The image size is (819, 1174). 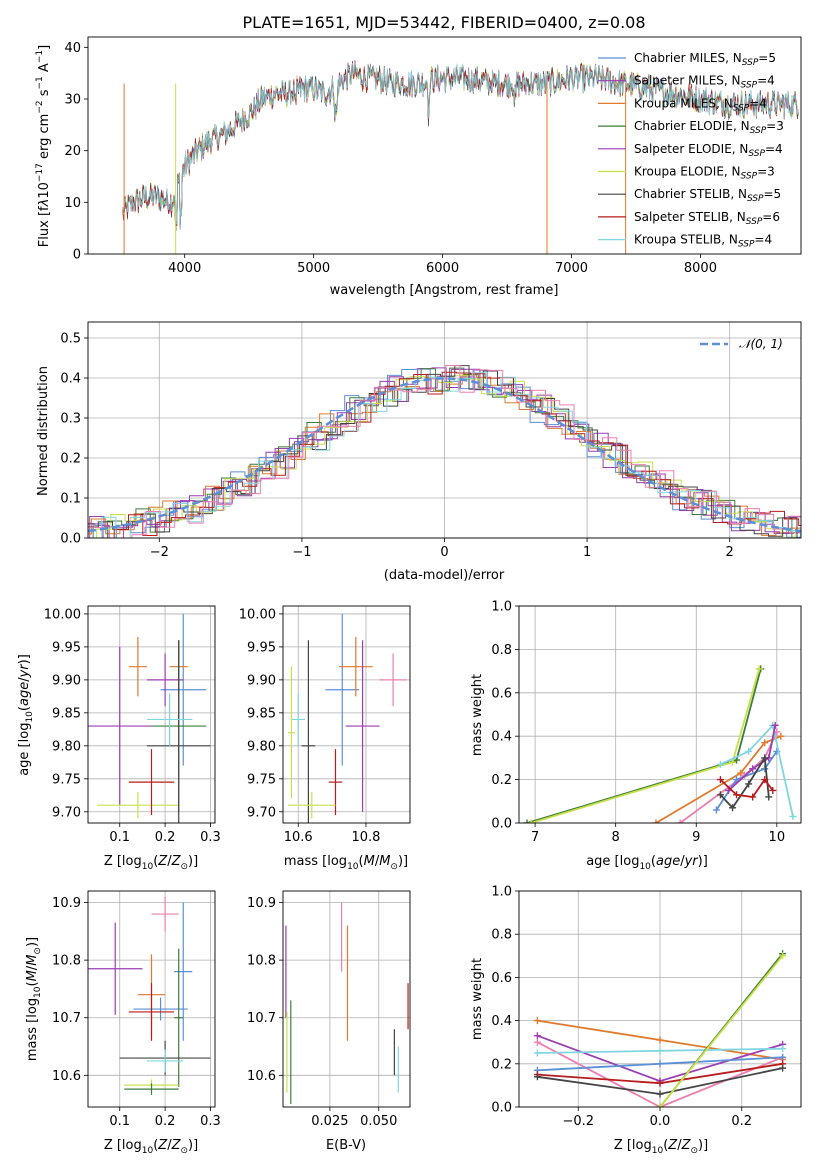 What do you see at coordinates (66, 812) in the screenshot?
I see `y-tick-label: 9.70` at bounding box center [66, 812].